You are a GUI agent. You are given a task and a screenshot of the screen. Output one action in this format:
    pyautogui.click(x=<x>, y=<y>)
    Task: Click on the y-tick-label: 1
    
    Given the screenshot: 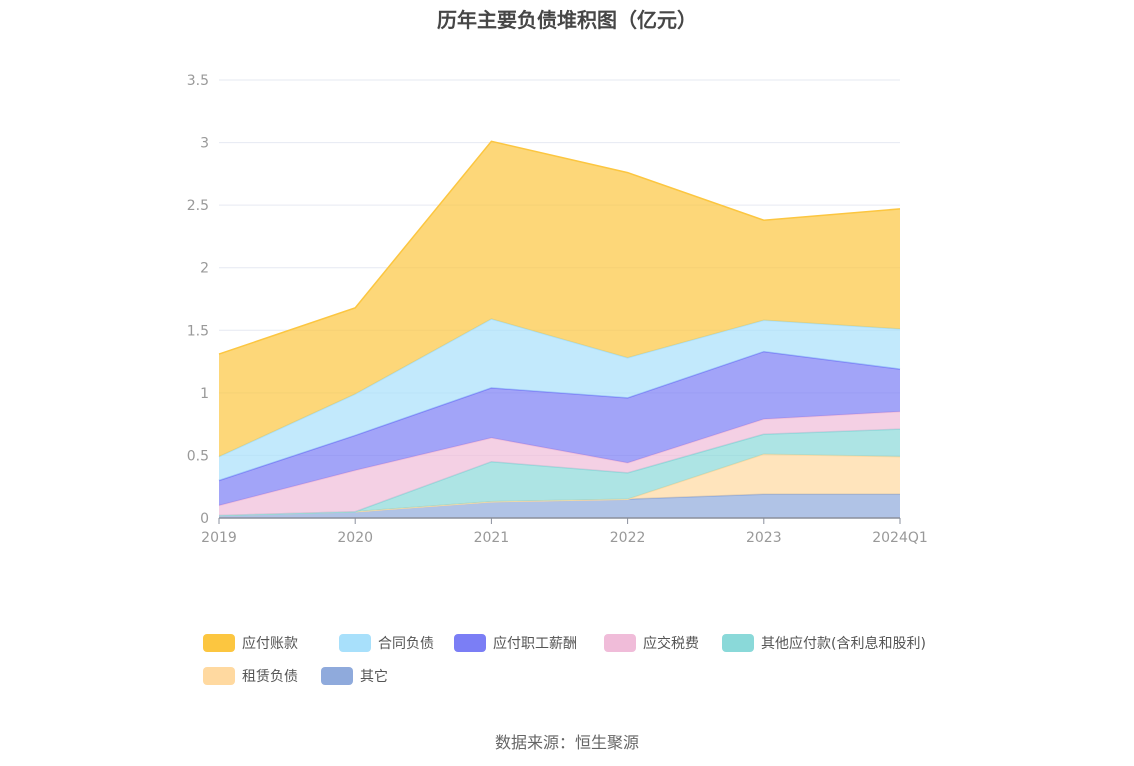 What is the action you would take?
    pyautogui.click(x=204, y=394)
    